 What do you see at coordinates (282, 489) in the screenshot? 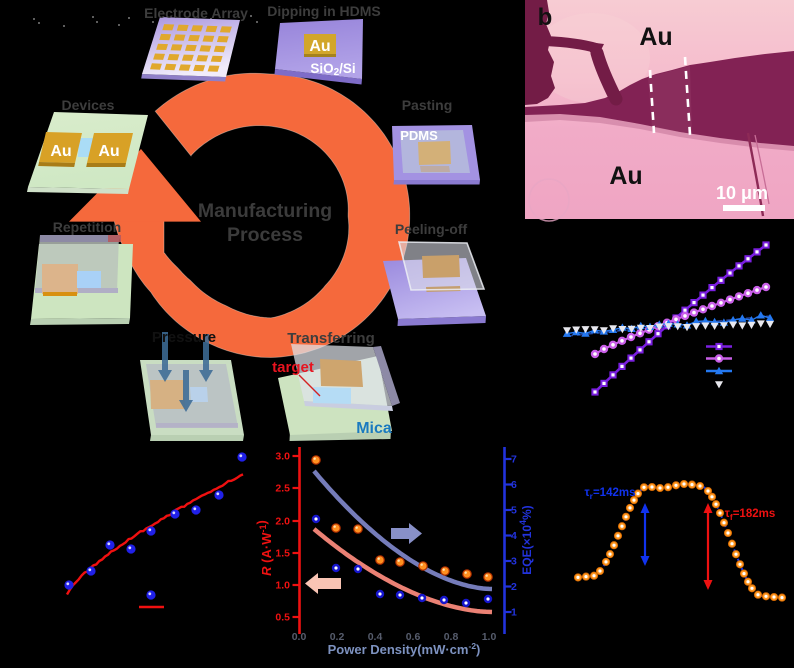
I see `svg-text: 2.5` at bounding box center [282, 489].